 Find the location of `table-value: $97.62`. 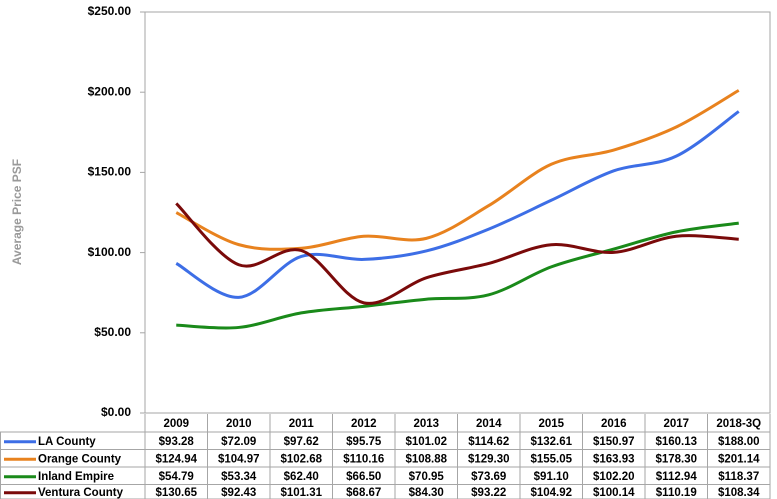

table-value: $97.62 is located at coordinates (301, 442).